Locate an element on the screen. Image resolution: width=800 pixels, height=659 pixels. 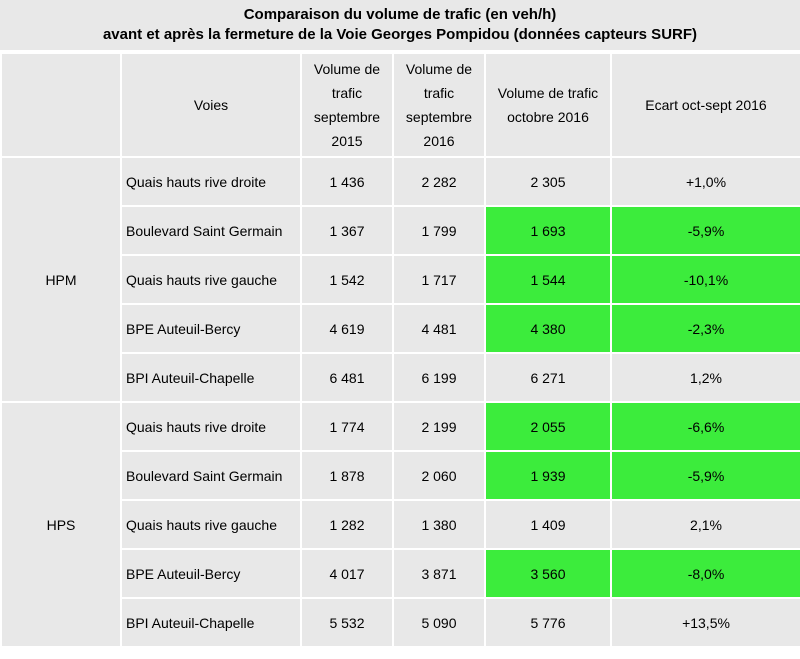
sept-2016-cell: 1 799 is located at coordinates (439, 230).